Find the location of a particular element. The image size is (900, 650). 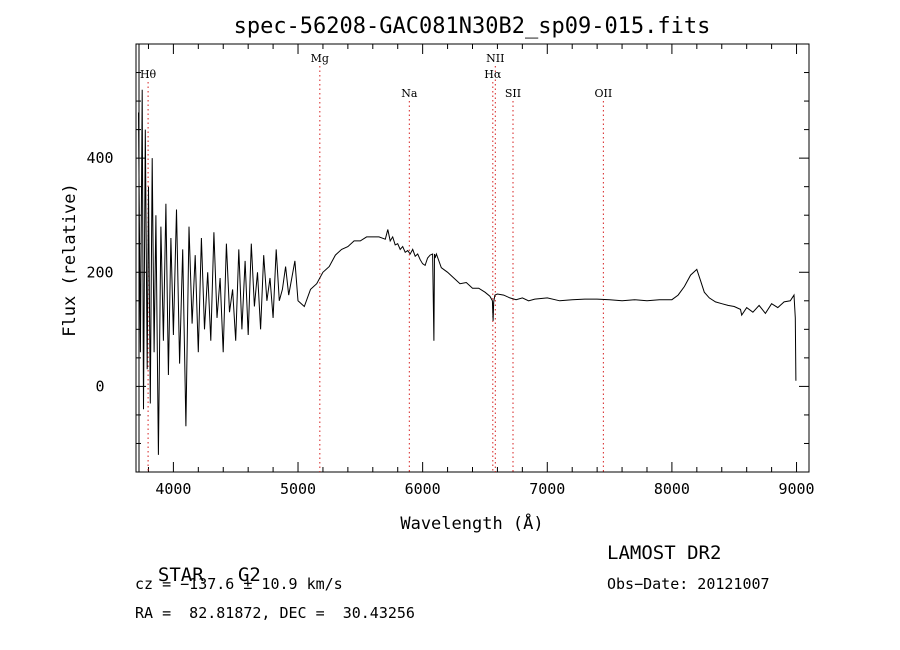

obs-date-text: Obs−Date: 20121007 is located at coordinates (688, 584).